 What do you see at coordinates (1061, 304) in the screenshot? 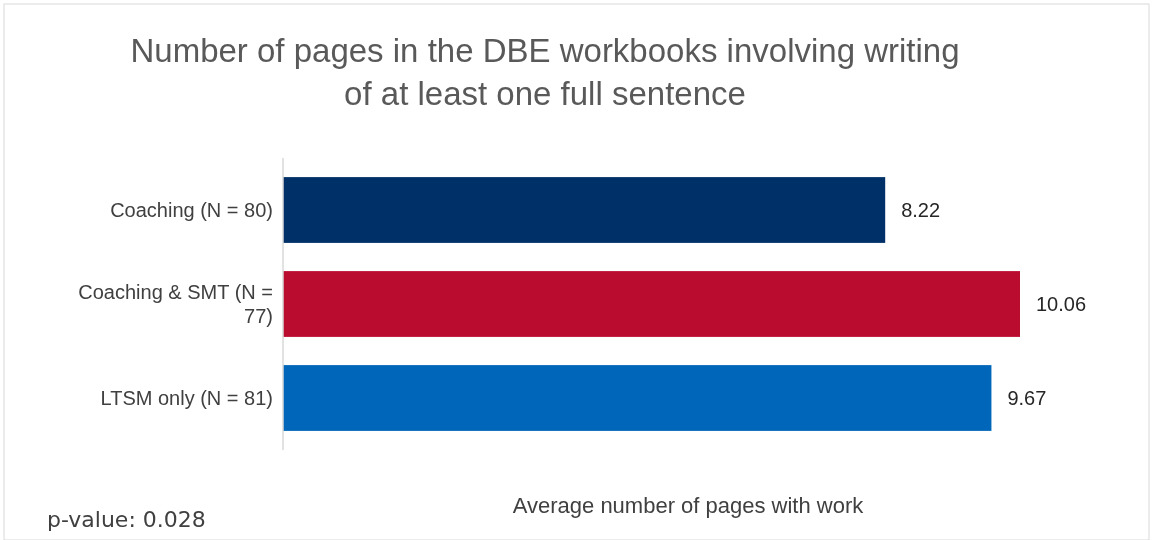
I see `data-label: 10.06` at bounding box center [1061, 304].